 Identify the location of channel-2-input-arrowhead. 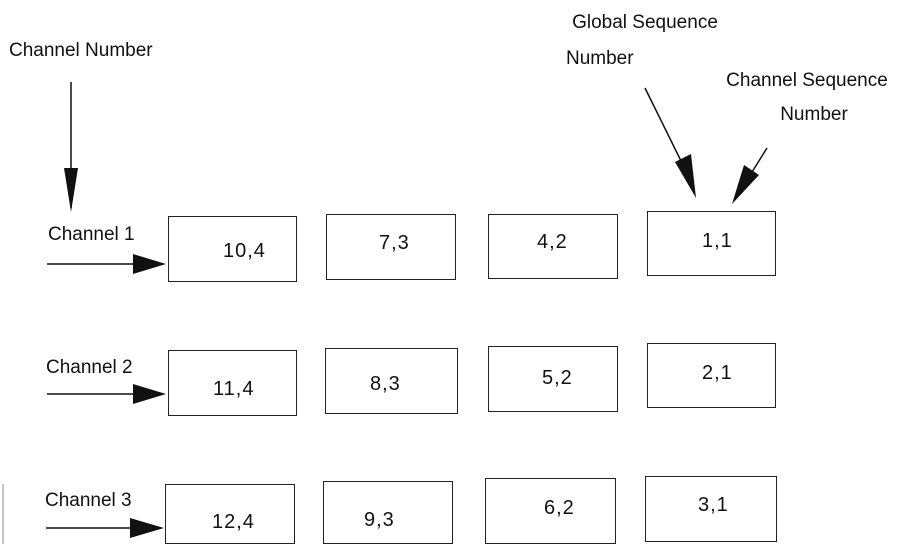
(149, 394).